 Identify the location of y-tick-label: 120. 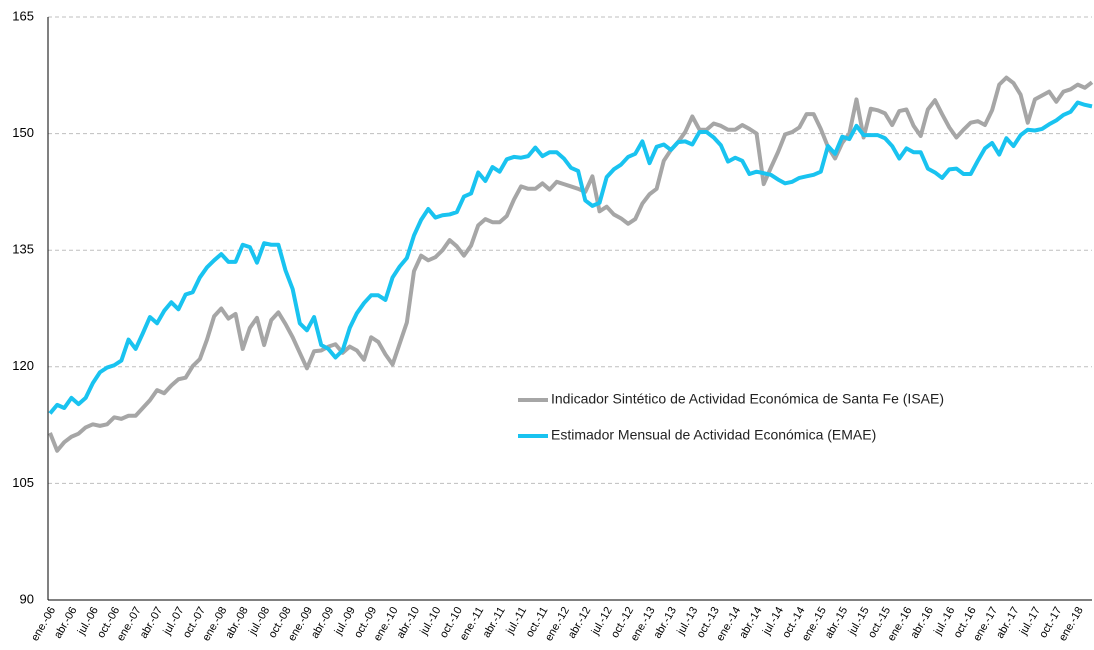
(23, 365).